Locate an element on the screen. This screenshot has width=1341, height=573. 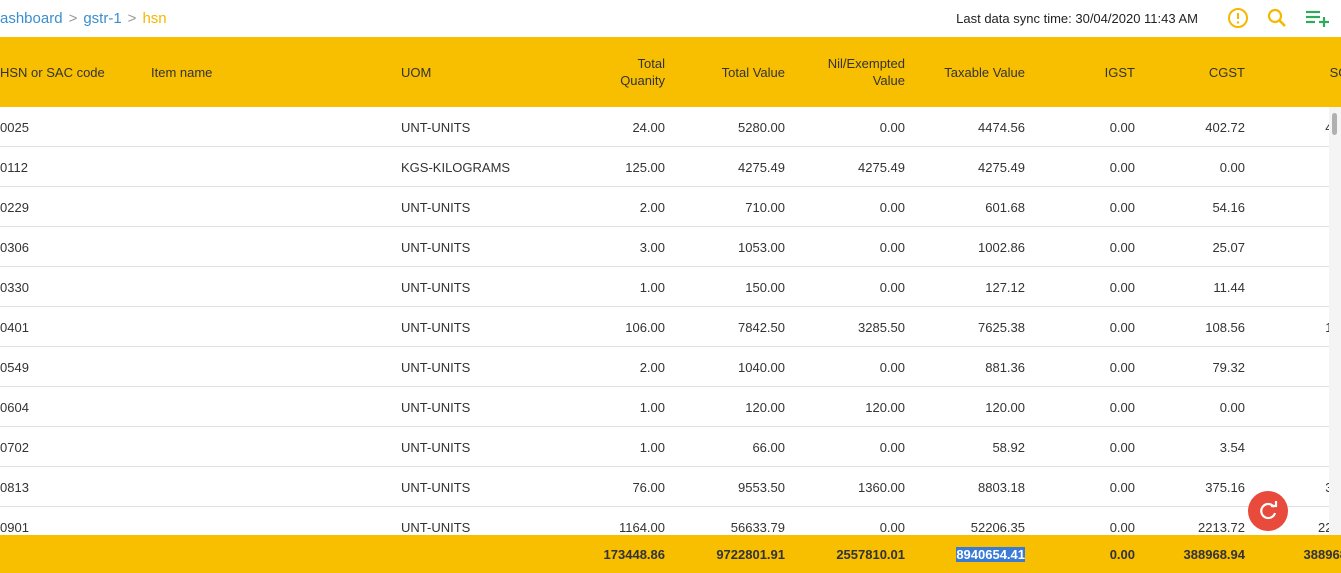
column-header: Taxable Value is located at coordinates (984, 72).